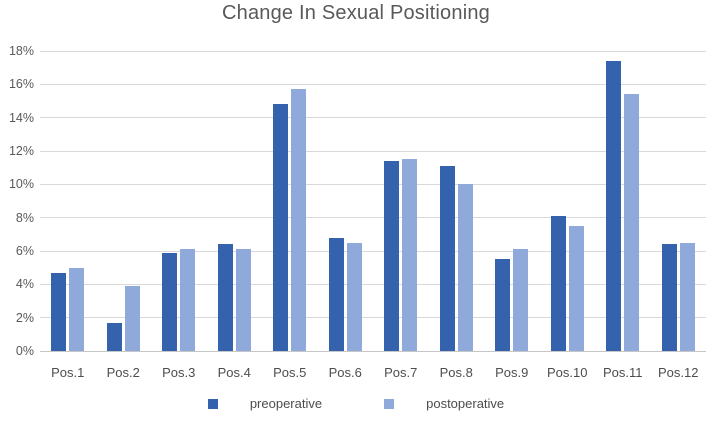 This screenshot has width=712, height=422. I want to click on y-axis-tick-label: 14%, so click(21, 117).